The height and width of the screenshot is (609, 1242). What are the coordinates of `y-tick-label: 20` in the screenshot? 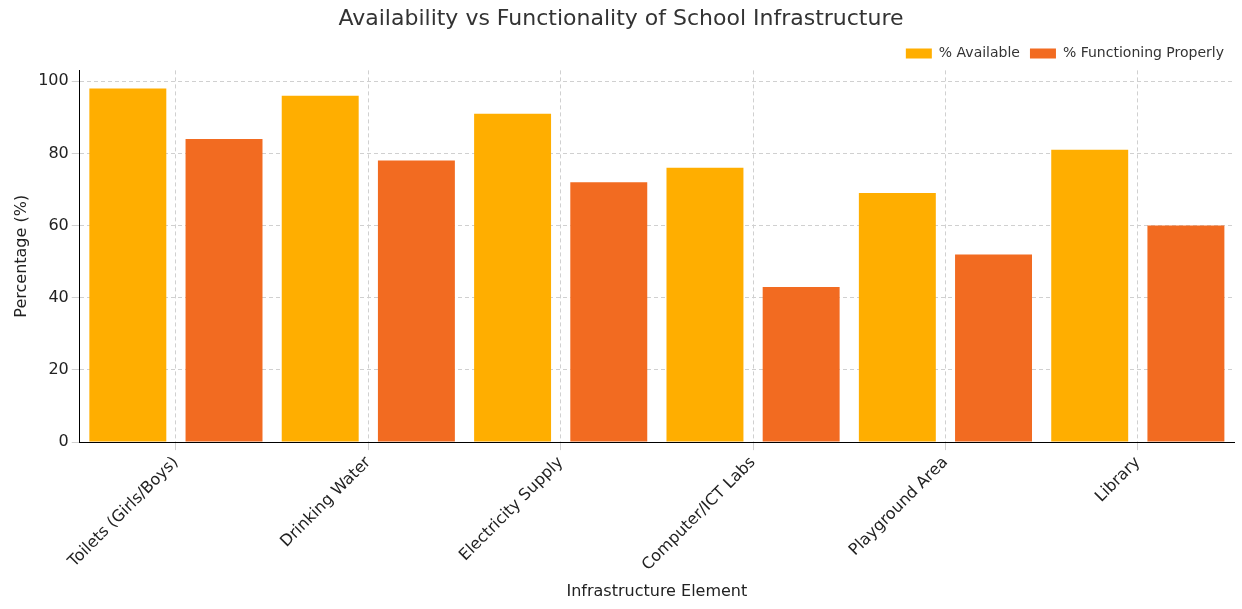 It's located at (58, 369).